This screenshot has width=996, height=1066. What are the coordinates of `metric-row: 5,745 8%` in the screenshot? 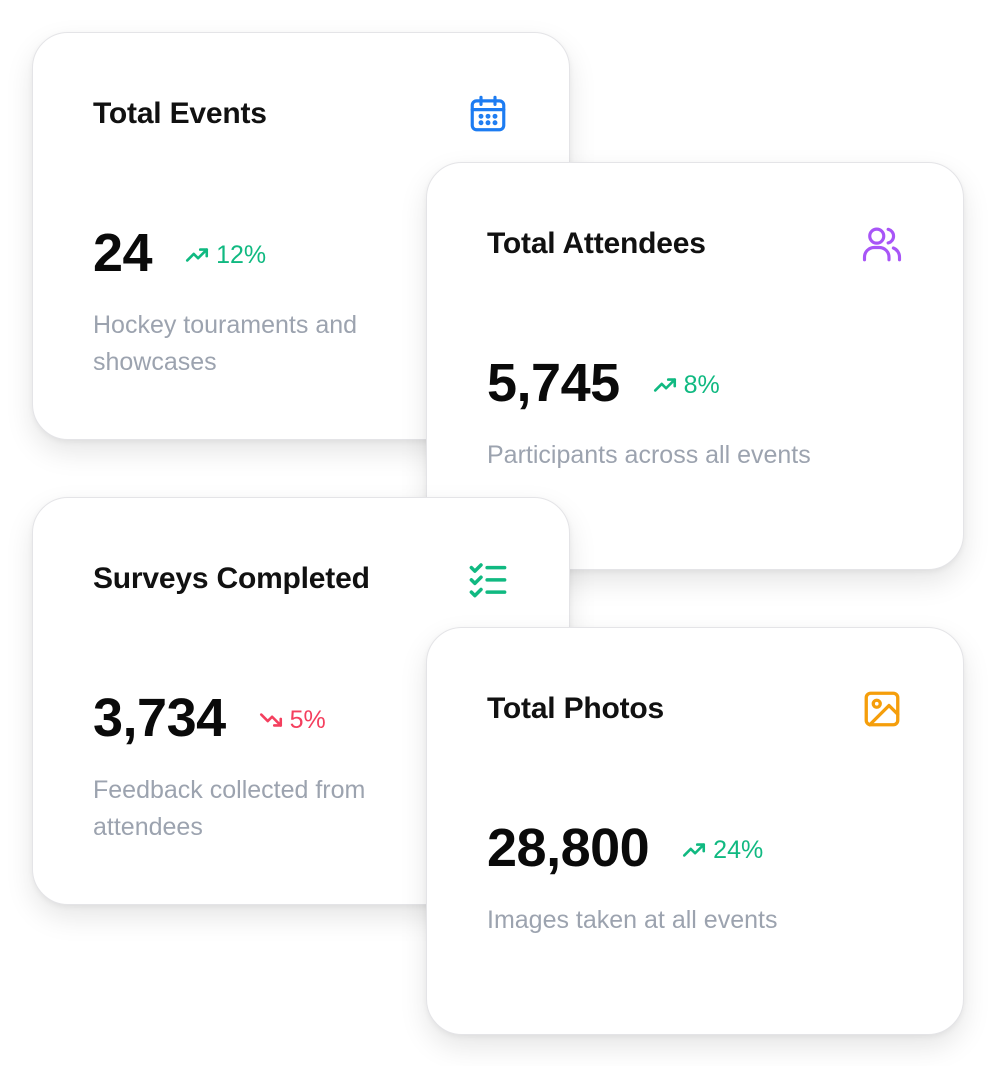 It's located at (603, 383).